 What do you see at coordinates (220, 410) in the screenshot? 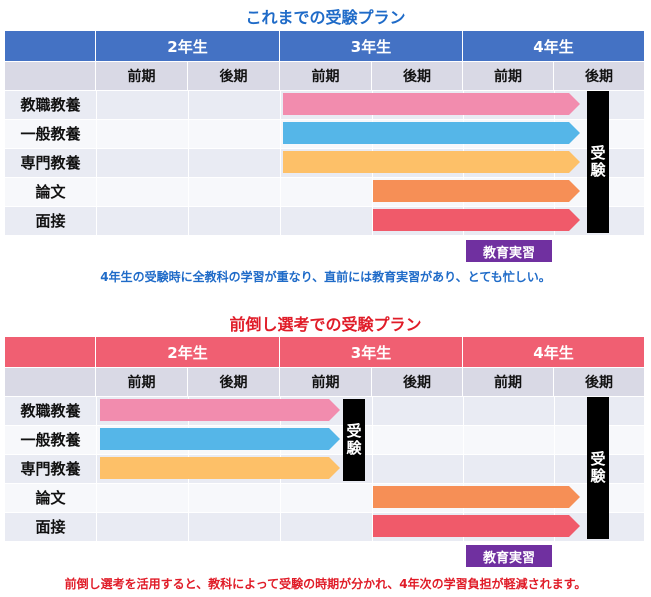
I see `plan2-arrow-kyoshoku` at bounding box center [220, 410].